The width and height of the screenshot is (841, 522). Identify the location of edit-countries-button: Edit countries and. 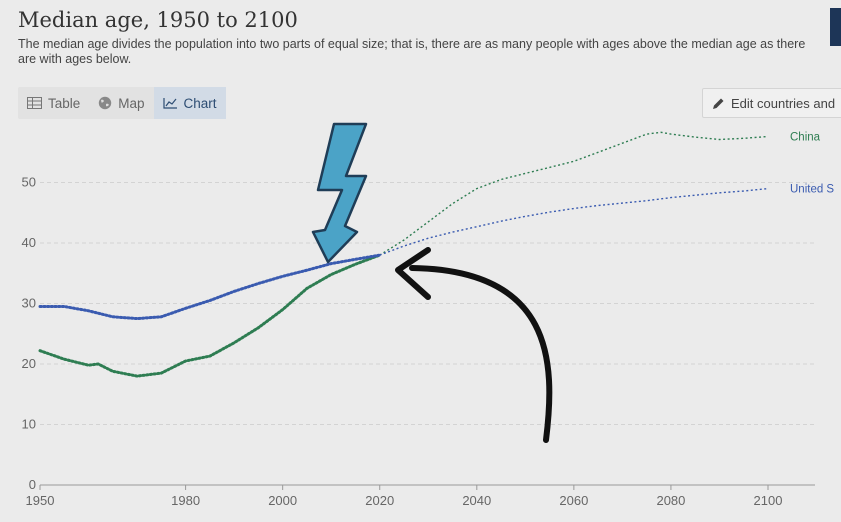
(771, 103).